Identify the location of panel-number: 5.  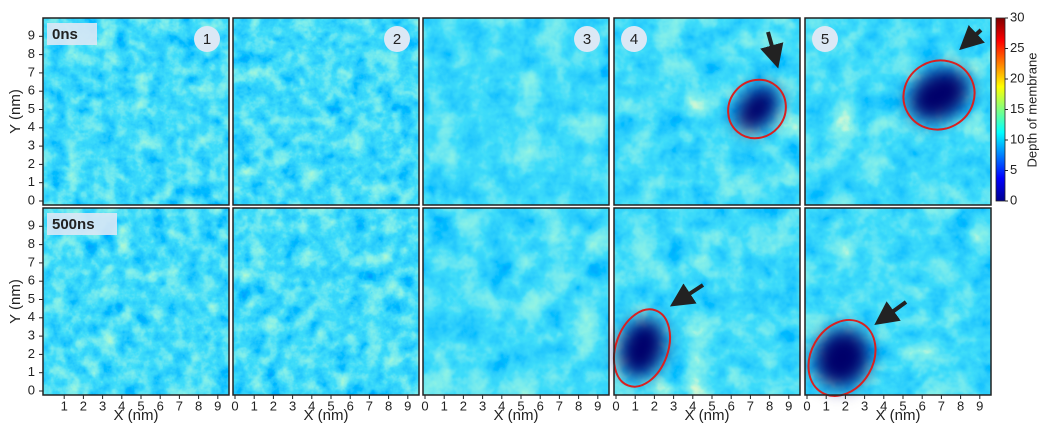
(825, 39).